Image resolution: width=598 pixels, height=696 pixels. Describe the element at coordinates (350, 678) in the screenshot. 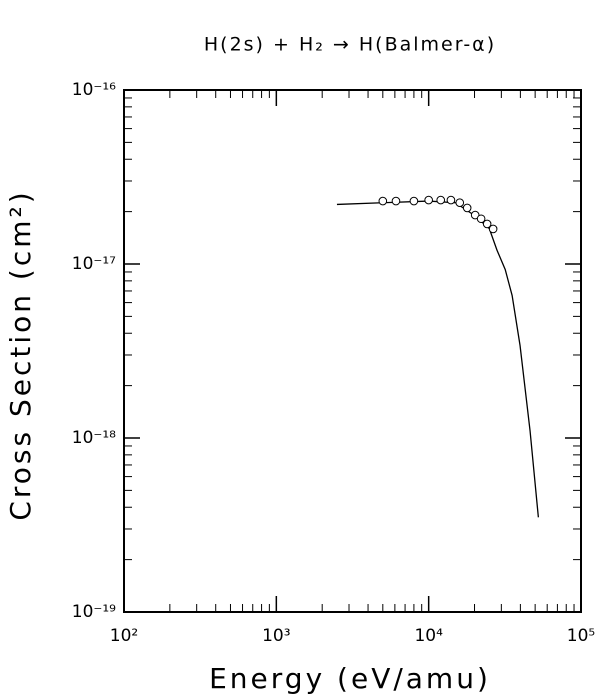

I see `x-axis-label: Energy (eV/amu)` at that location.